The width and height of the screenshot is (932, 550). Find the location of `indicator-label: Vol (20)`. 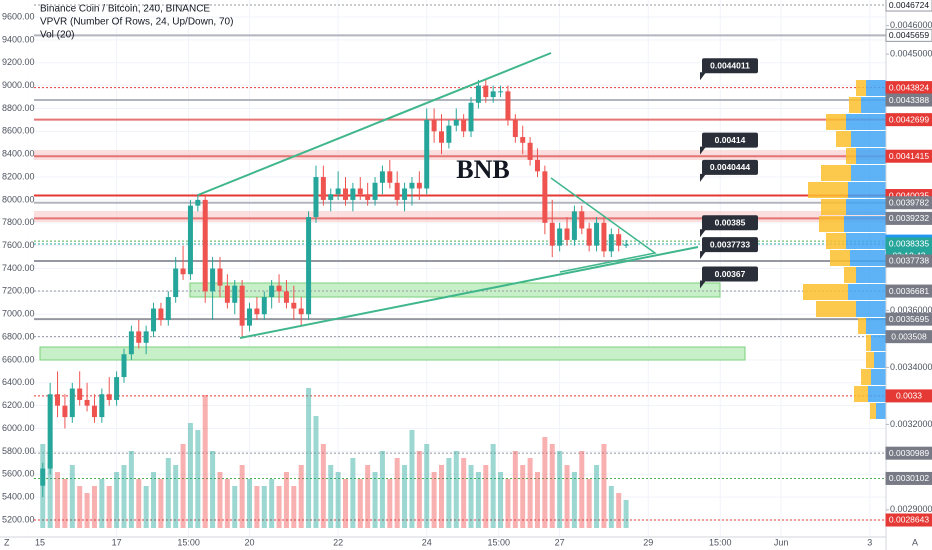

indicator-label: Vol (20) is located at coordinates (57, 35).